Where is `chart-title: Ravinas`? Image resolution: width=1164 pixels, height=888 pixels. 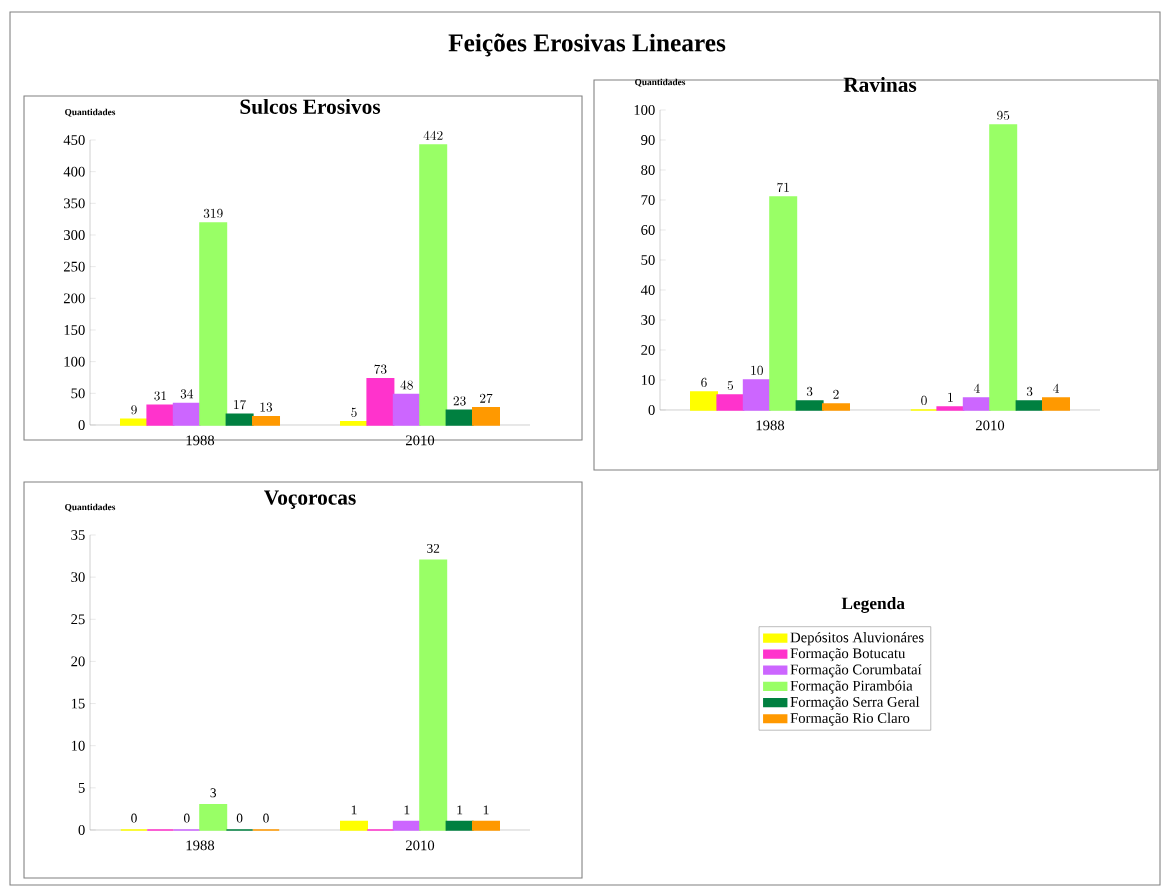 chart-title: Ravinas is located at coordinates (880, 84).